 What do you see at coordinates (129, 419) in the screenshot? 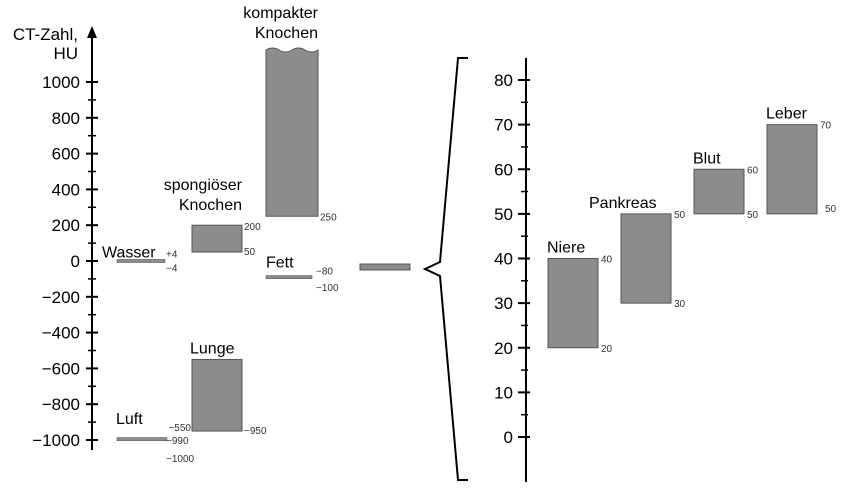
I see `range-name-luft: Luft` at bounding box center [129, 419].